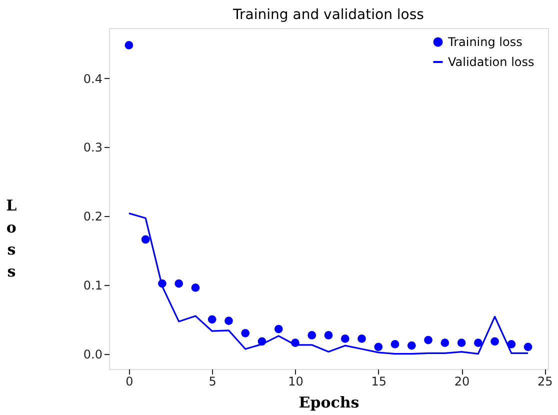 The width and height of the screenshot is (558, 415). What do you see at coordinates (296, 381) in the screenshot?
I see `x-tick-label: 10` at bounding box center [296, 381].